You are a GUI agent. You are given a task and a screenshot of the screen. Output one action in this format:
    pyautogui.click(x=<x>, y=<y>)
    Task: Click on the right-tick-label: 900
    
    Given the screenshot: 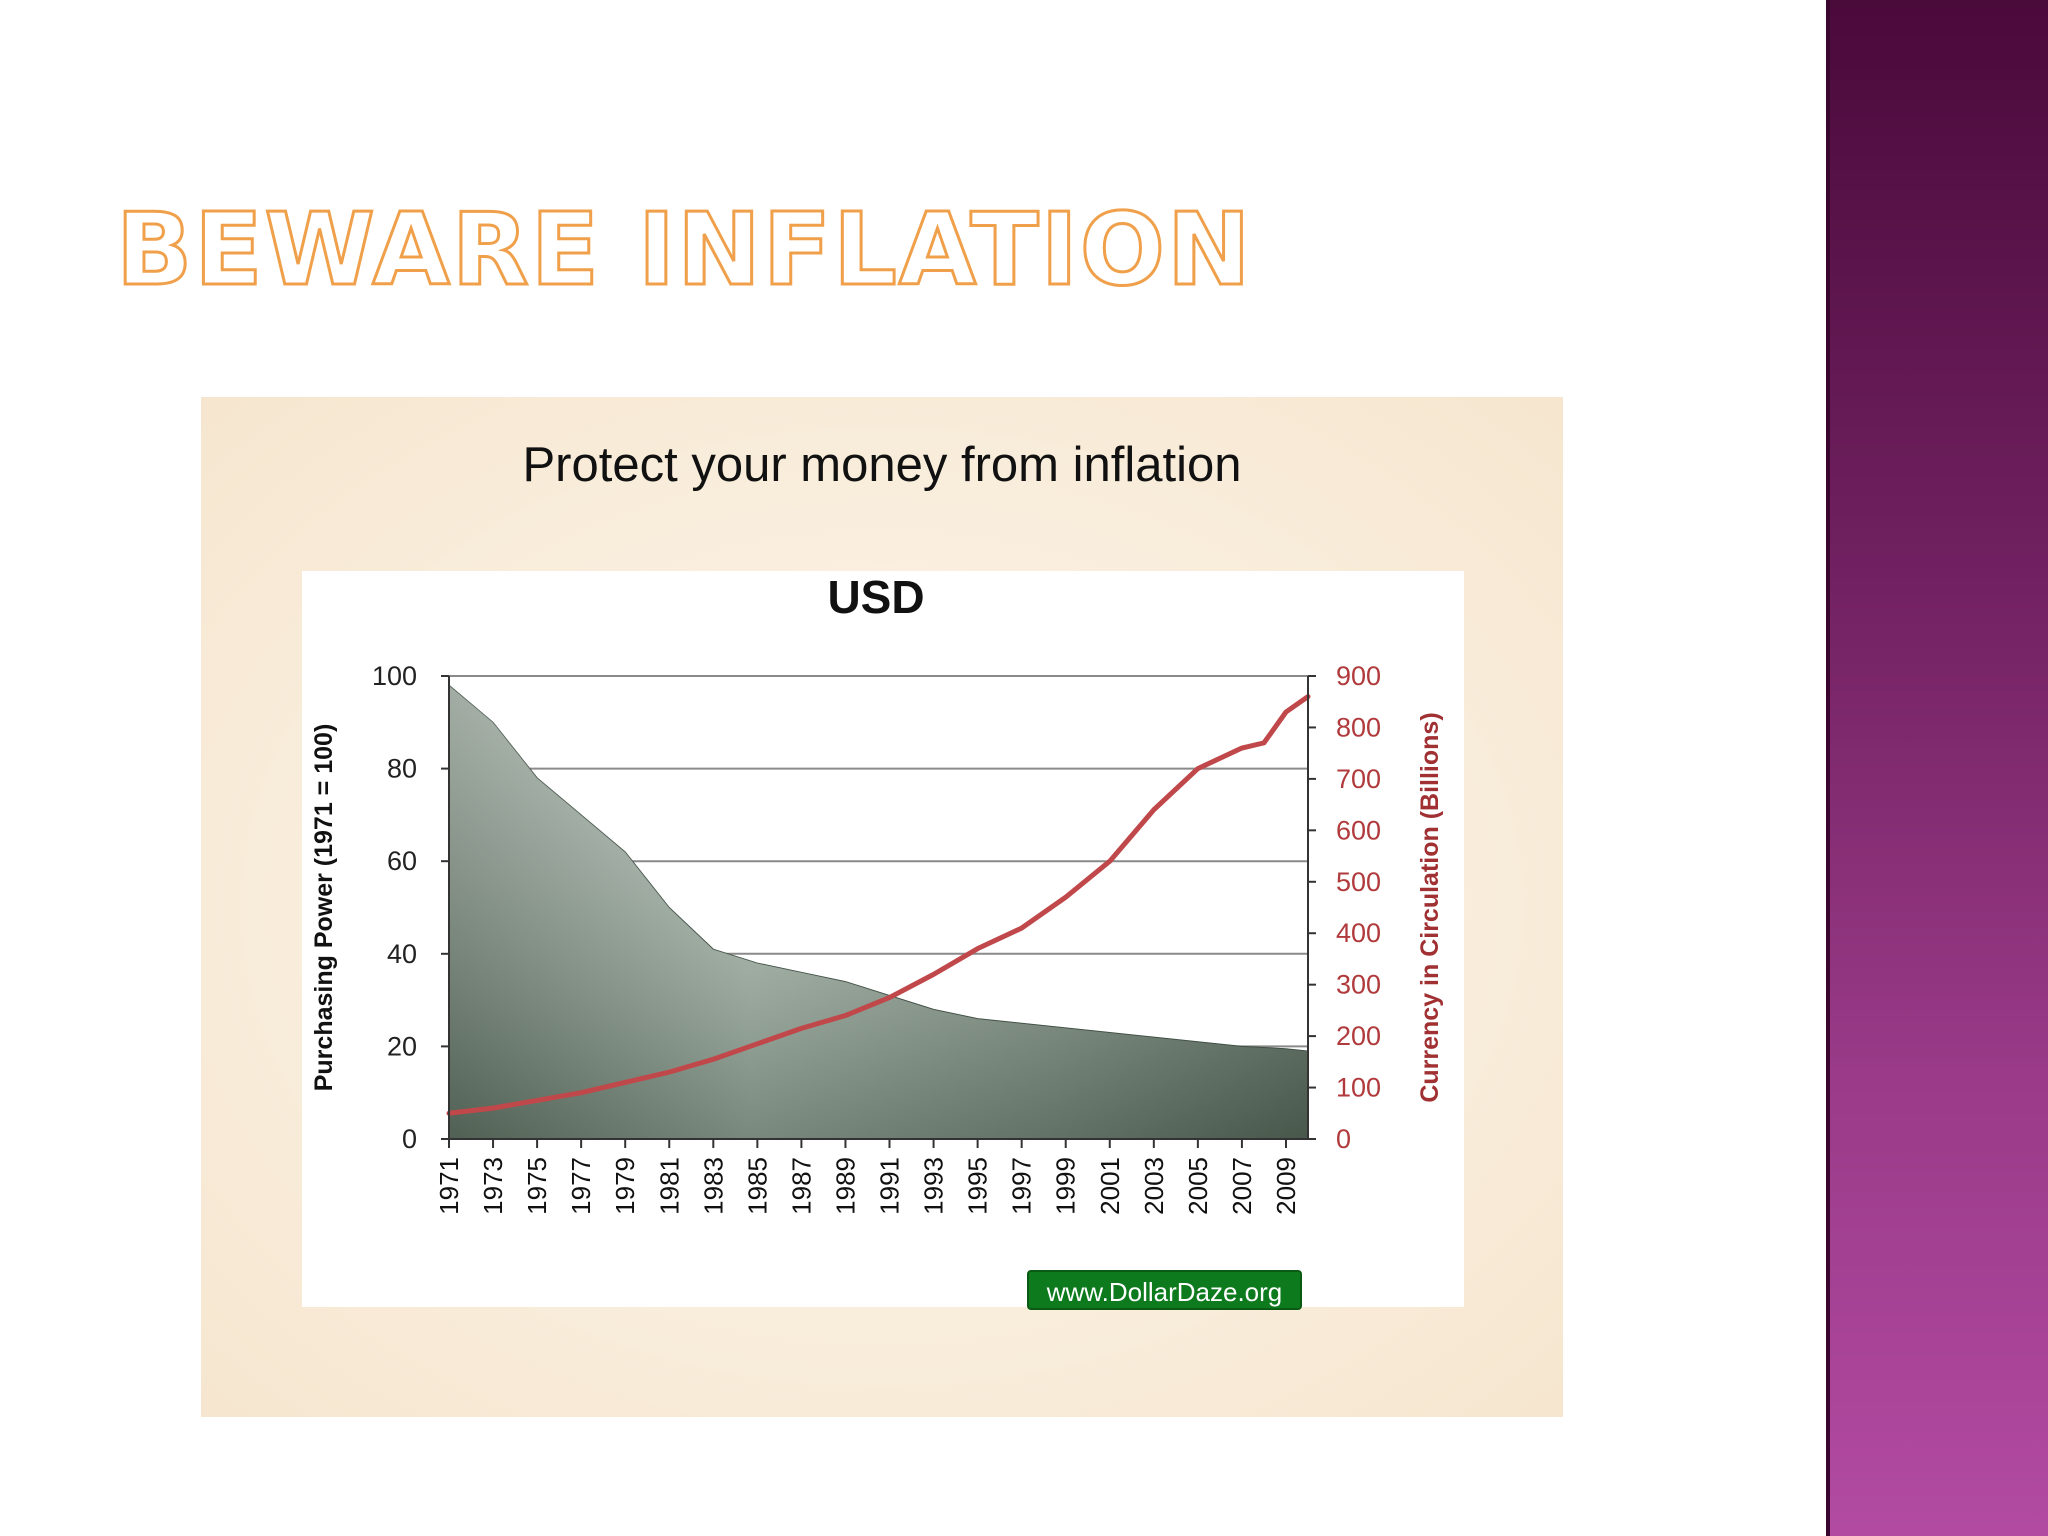 What is the action you would take?
    pyautogui.click(x=1358, y=676)
    